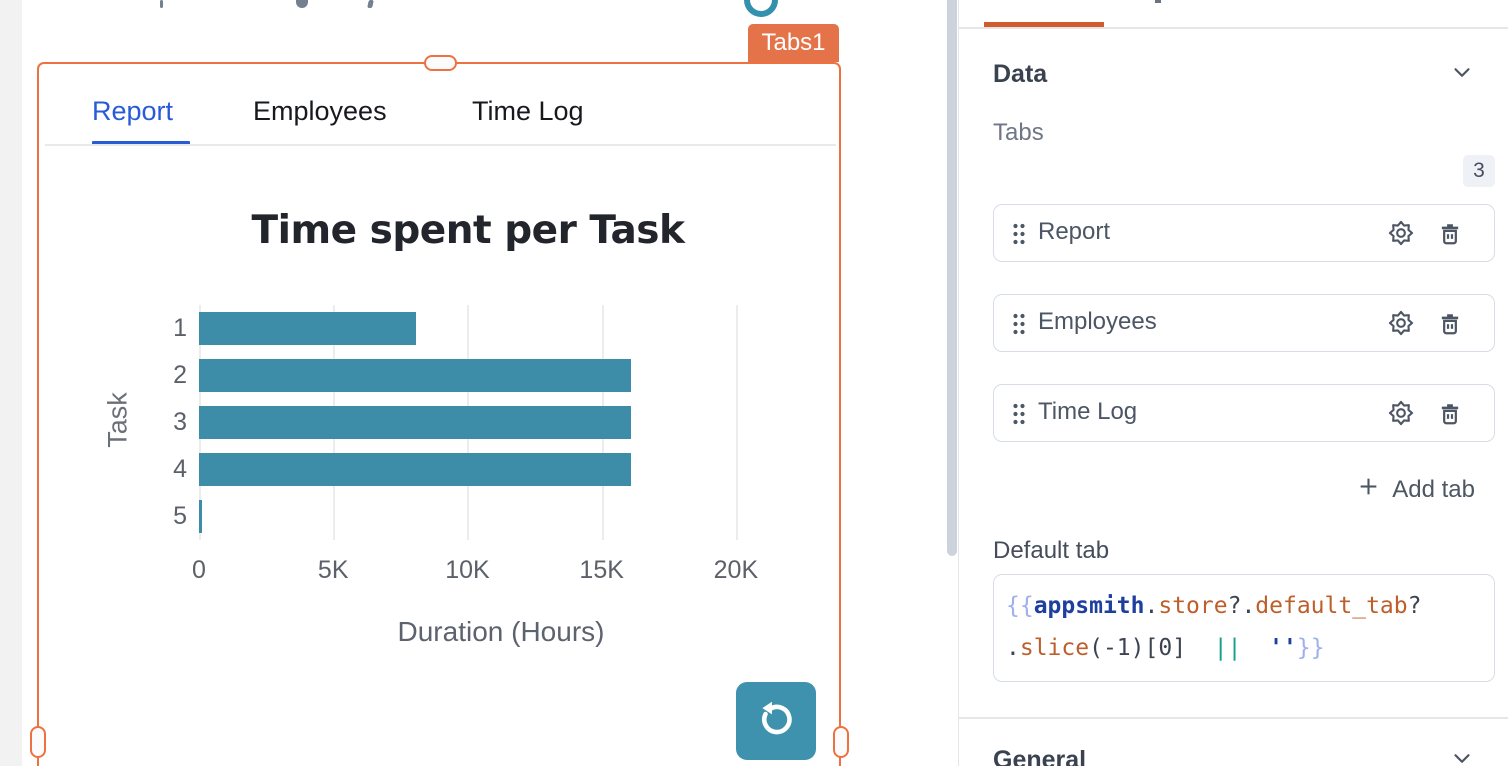 The height and width of the screenshot is (766, 1508). What do you see at coordinates (133, 111) in the screenshot?
I see `tab-report: Report` at bounding box center [133, 111].